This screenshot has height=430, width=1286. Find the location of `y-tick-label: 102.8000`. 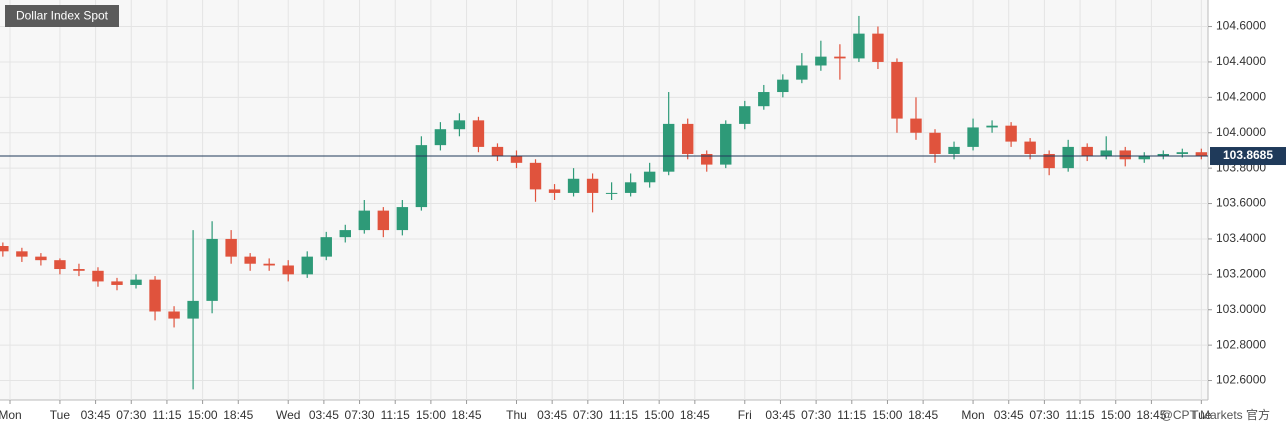

y-tick-label: 102.8000 is located at coordinates (1241, 344).